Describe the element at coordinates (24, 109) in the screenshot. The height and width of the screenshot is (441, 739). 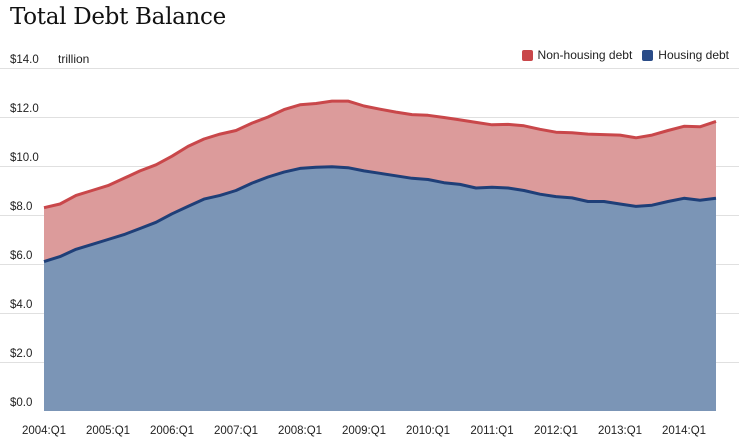
I see `y-tick-label: $12.0` at that location.